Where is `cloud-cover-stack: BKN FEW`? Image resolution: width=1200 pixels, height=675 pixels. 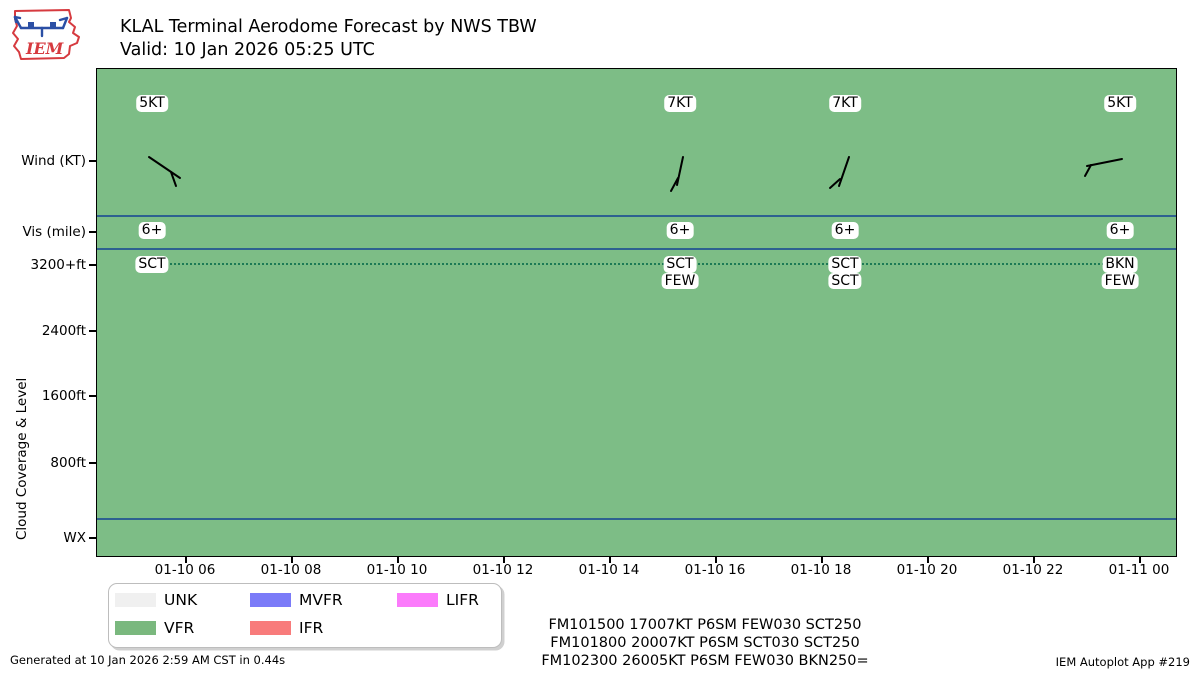
cloud-cover-stack: BKN FEW is located at coordinates (1120, 272).